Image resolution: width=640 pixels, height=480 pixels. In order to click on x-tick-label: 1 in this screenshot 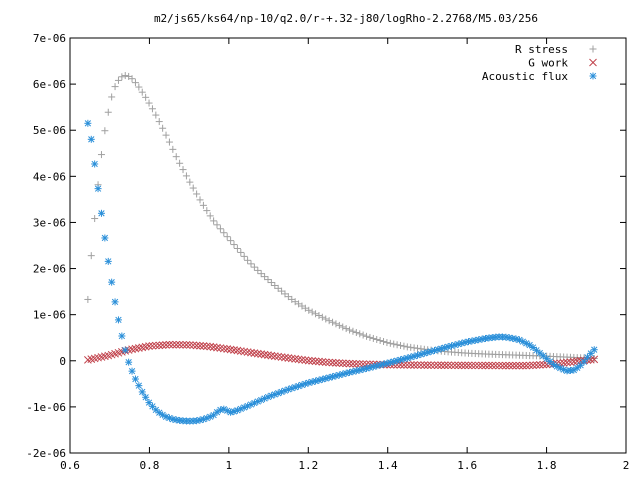, I will do `click(229, 465)`.